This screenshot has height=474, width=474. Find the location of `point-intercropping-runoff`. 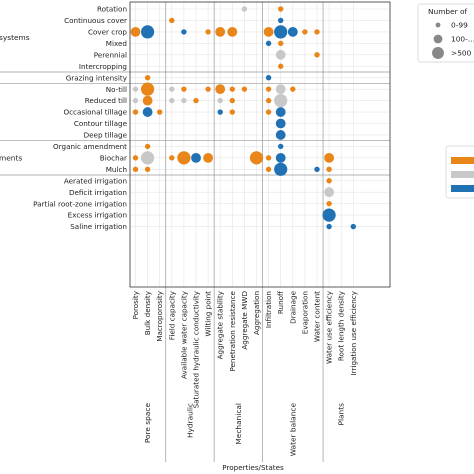

point-intercropping-runoff is located at coordinates (281, 66).